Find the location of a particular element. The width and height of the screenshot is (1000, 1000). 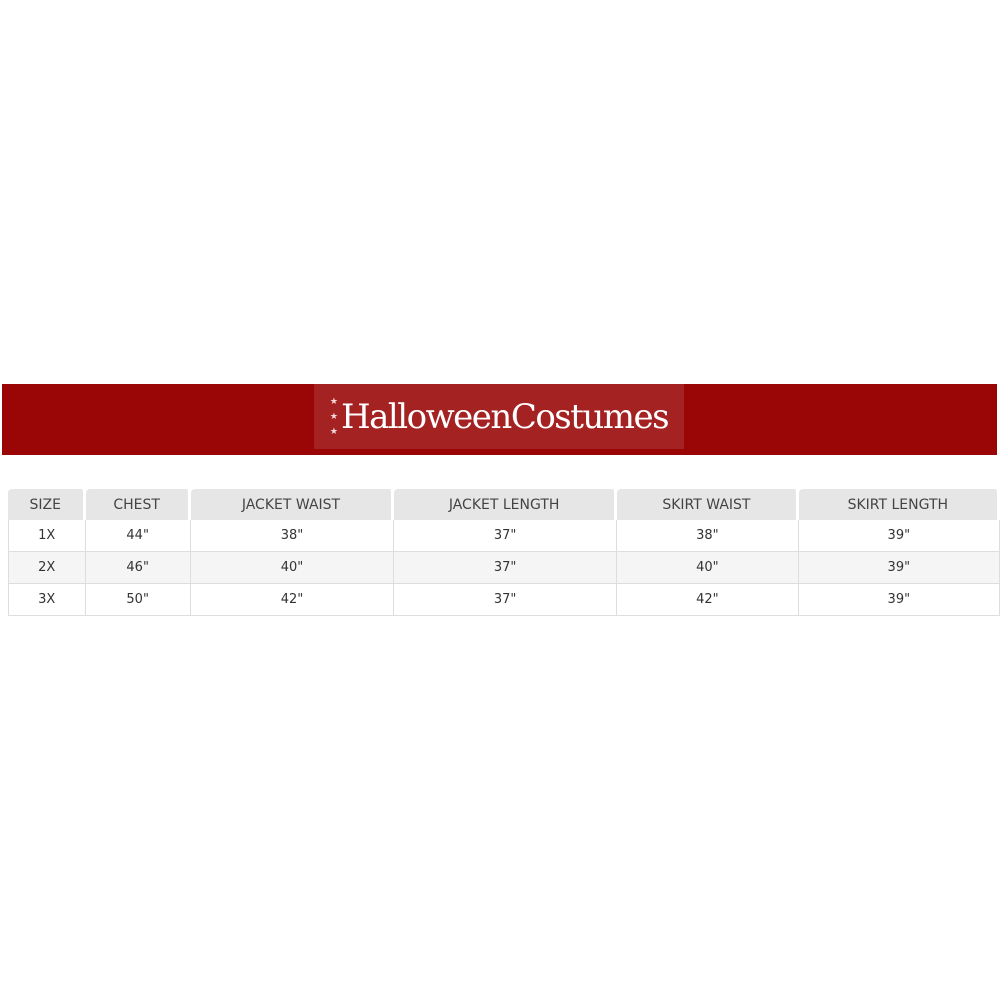

logo: ★ ★ ★ HalloweenCostumes is located at coordinates (499, 416).